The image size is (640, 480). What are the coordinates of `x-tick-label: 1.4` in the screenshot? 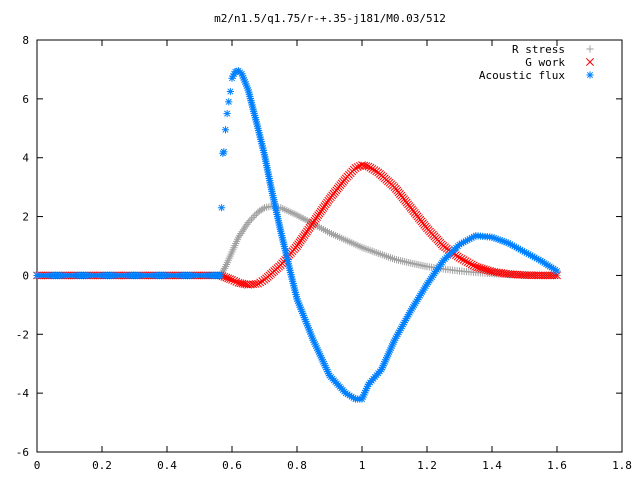 It's located at (492, 465).